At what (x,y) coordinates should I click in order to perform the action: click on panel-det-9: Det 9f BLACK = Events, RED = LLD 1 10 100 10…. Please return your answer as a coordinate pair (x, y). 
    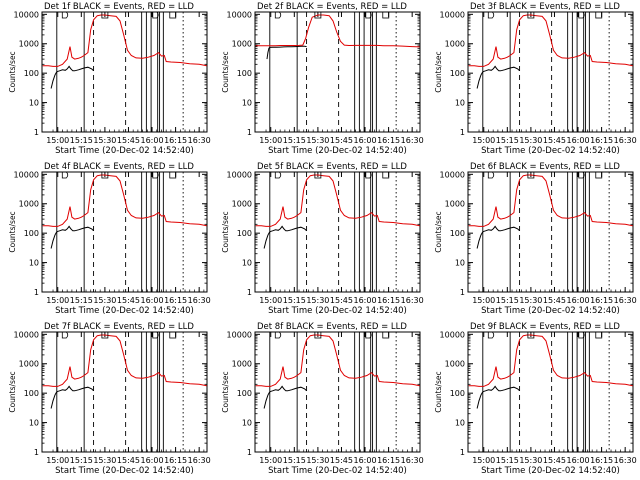
    Looking at the image, I should click on (535, 399).